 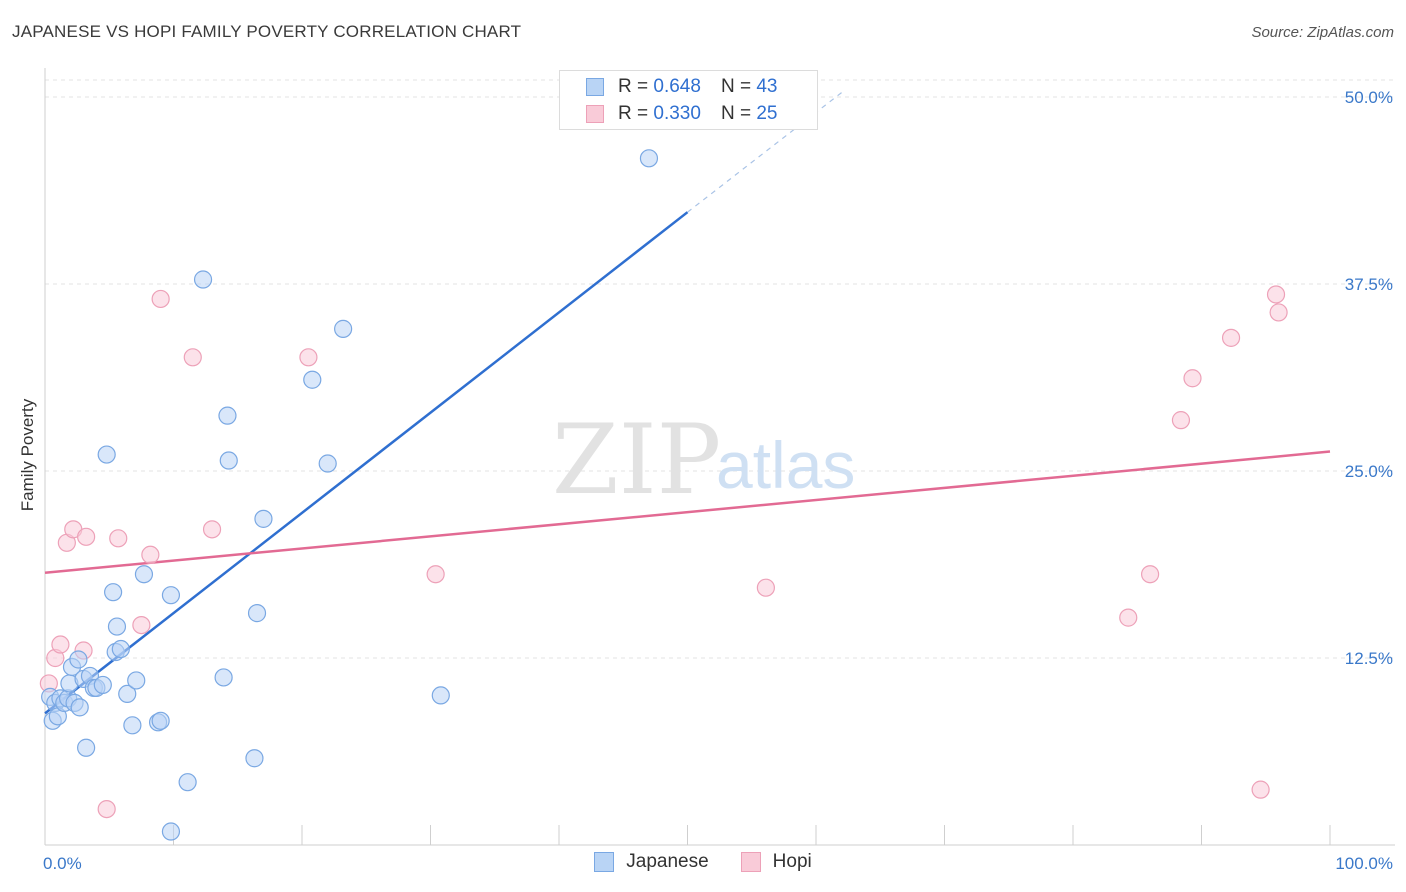 What do you see at coordinates (1364, 863) in the screenshot?
I see `x-tick-label: 100.0%` at bounding box center [1364, 863].